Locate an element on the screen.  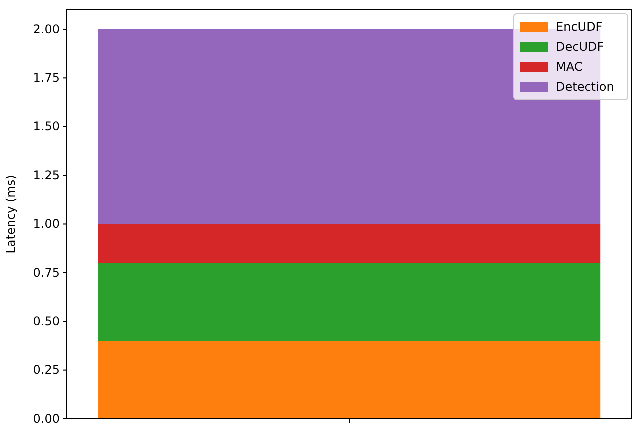
legend-label: MAC is located at coordinates (569, 67).